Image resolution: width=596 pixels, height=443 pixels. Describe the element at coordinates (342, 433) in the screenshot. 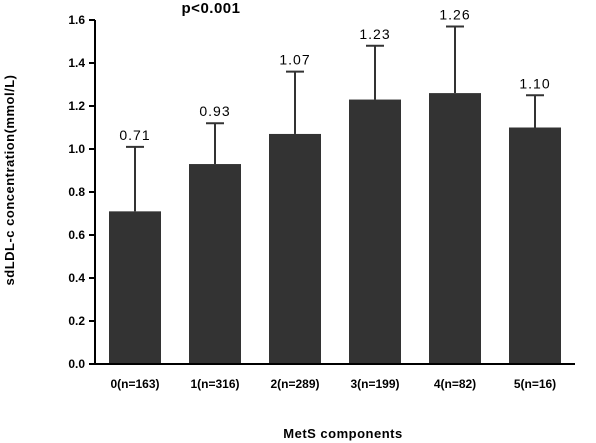

I see `x-axis-label: MetS components` at that location.